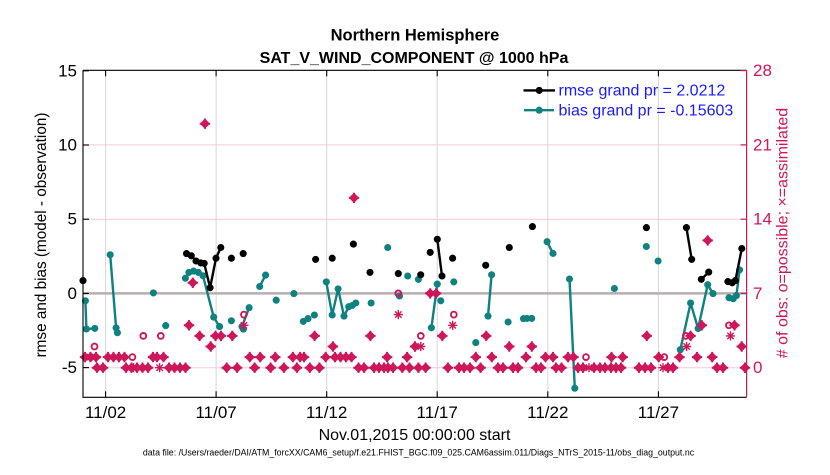 The width and height of the screenshot is (830, 475). Describe the element at coordinates (41, 235) in the screenshot. I see `svg-text:rmse and bias (model - observa: rmse and bias (model - observation)` at that location.